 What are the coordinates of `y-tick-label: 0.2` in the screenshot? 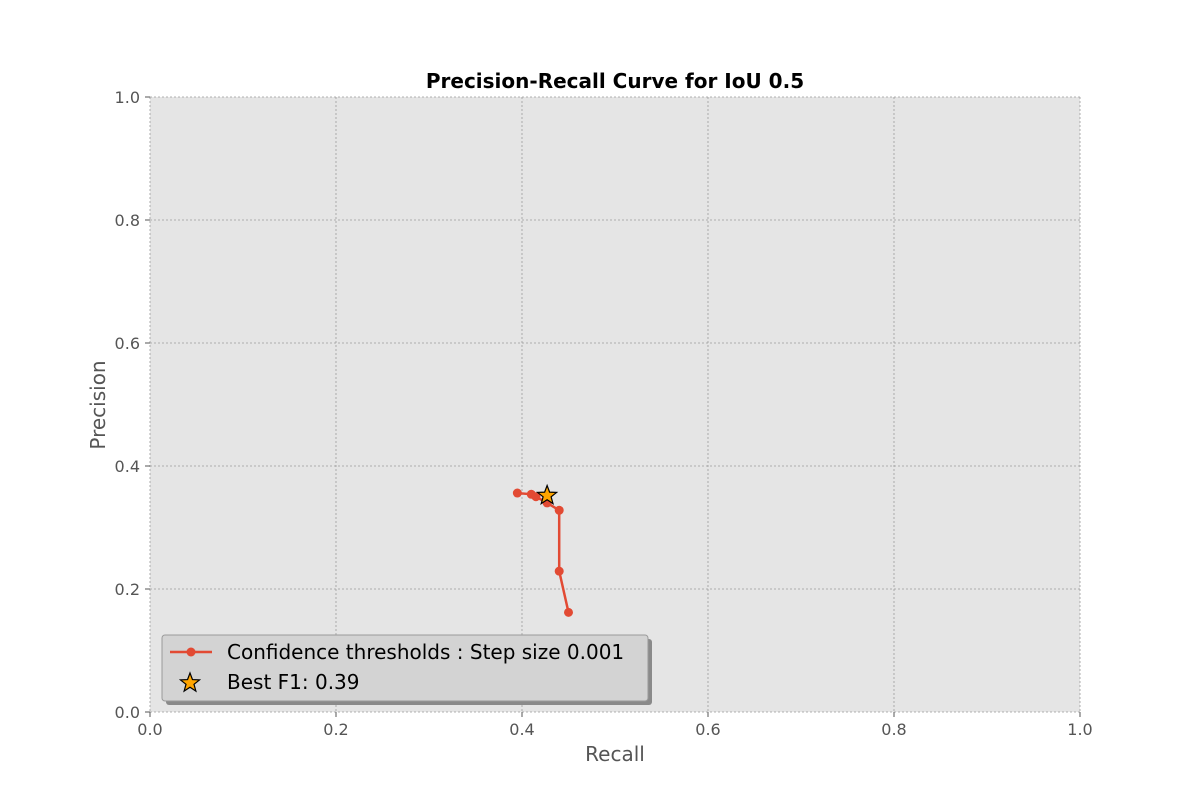 It's located at (127, 589).